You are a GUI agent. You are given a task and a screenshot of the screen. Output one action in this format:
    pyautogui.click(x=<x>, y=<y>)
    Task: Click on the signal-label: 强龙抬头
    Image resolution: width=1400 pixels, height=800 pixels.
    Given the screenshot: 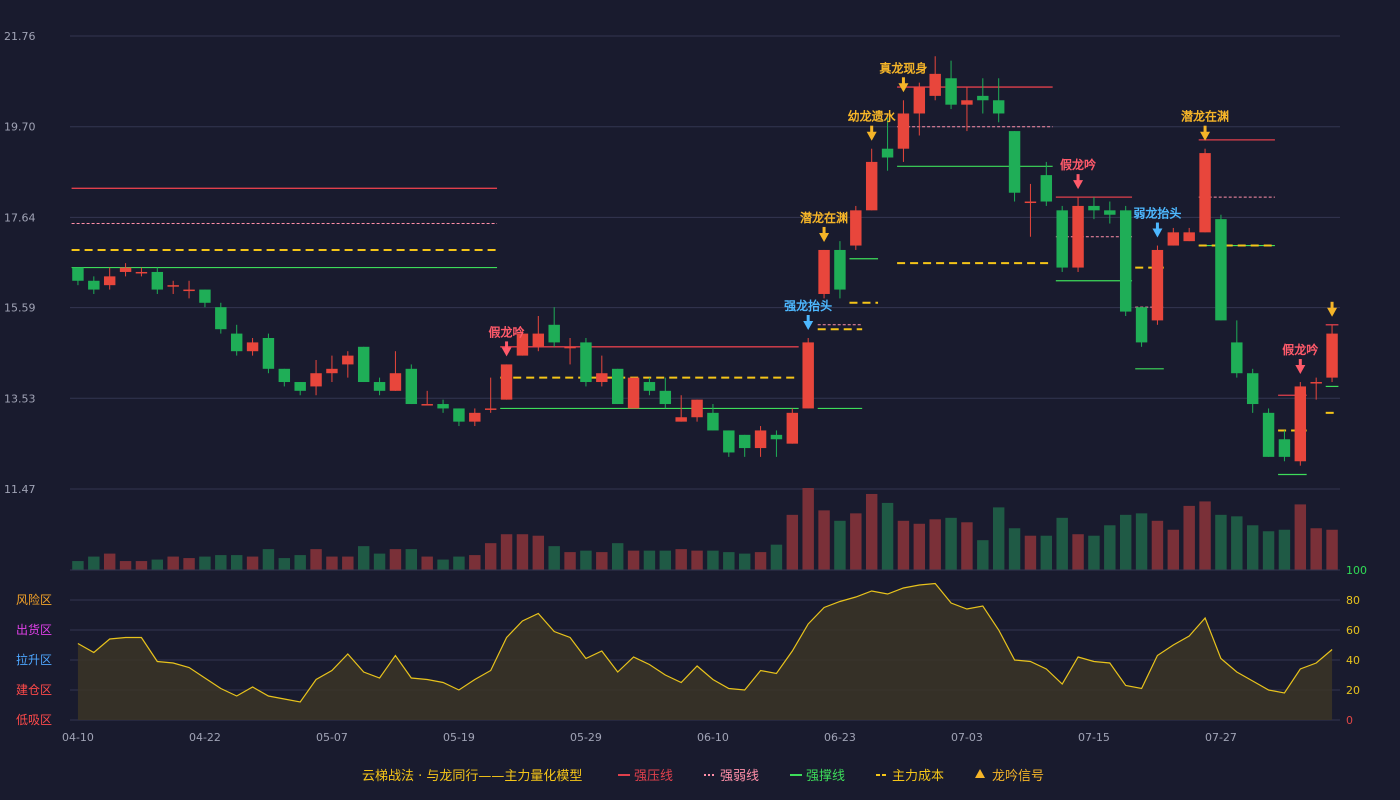 What is the action you would take?
    pyautogui.click(x=808, y=305)
    